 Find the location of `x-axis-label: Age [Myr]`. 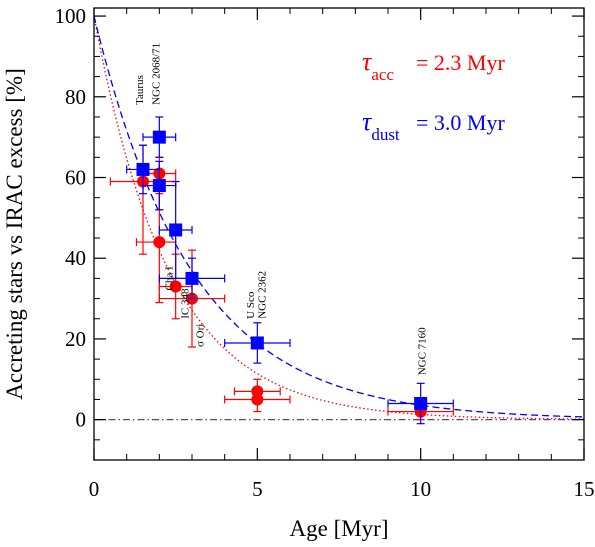

x-axis-label: Age [Myr] is located at coordinates (339, 528).